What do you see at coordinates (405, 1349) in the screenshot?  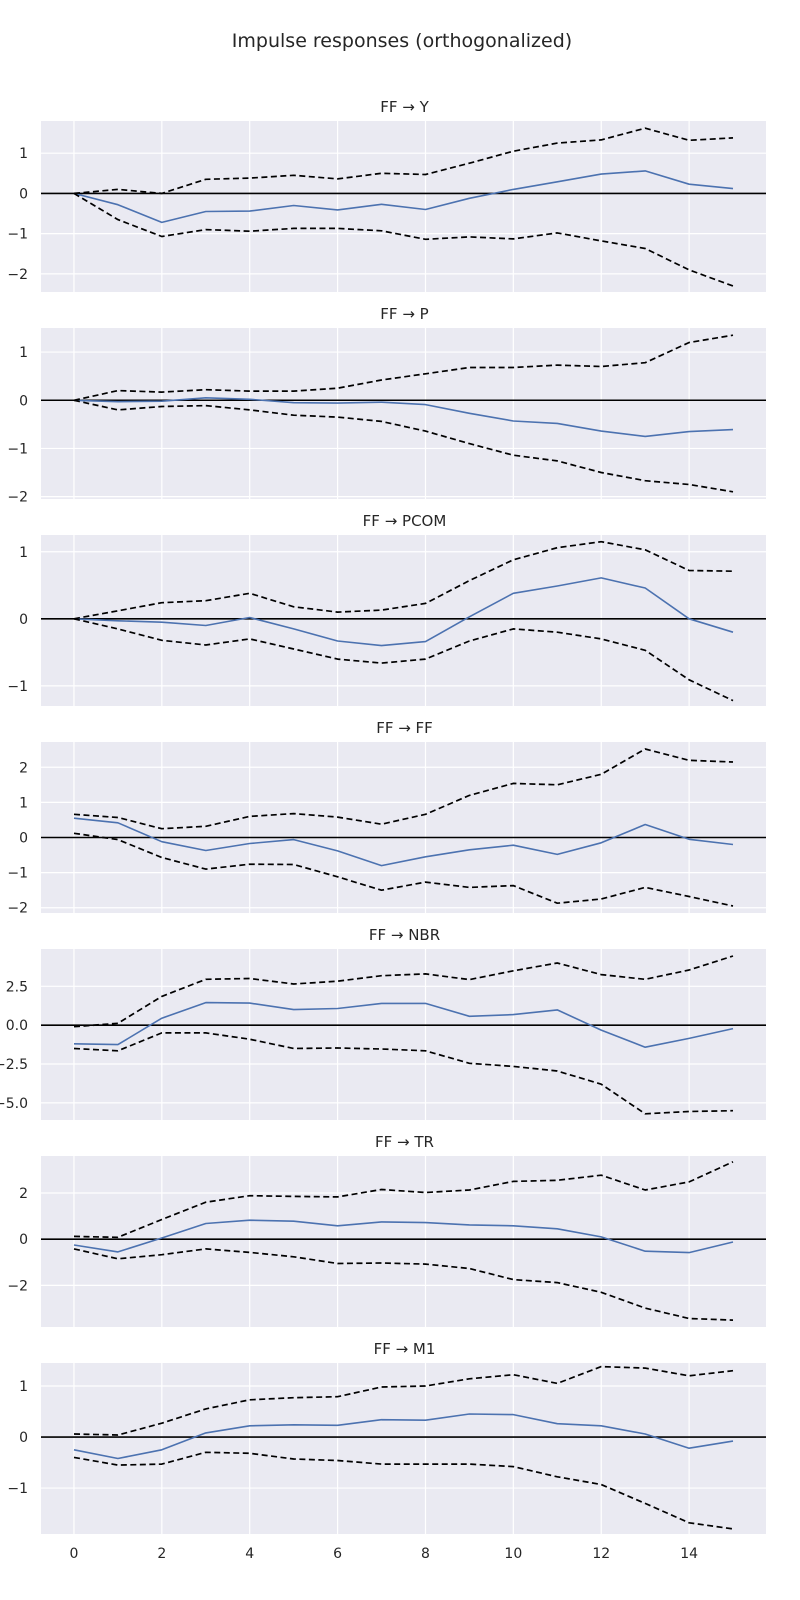 I see `panel-title: FF → M1` at bounding box center [405, 1349].